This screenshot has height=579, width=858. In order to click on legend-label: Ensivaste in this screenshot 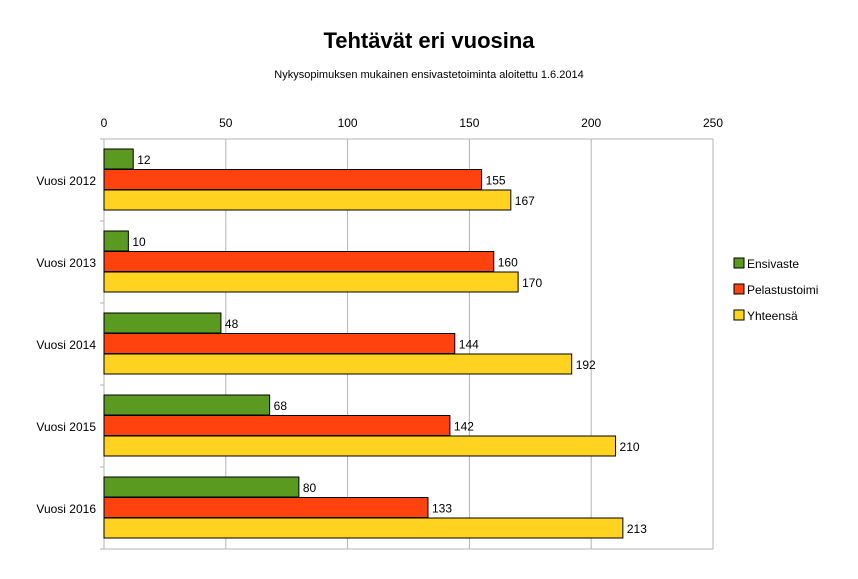, I will do `click(773, 264)`.